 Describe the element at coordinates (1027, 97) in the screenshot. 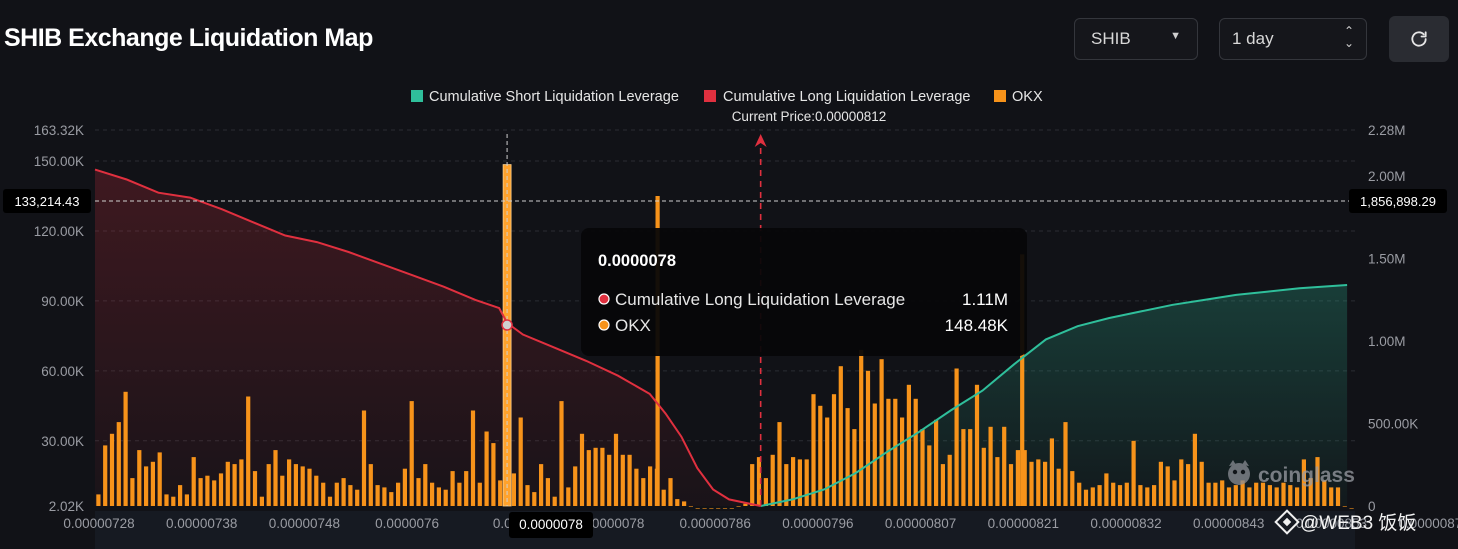

I see `legend-okx-label: OKX` at that location.